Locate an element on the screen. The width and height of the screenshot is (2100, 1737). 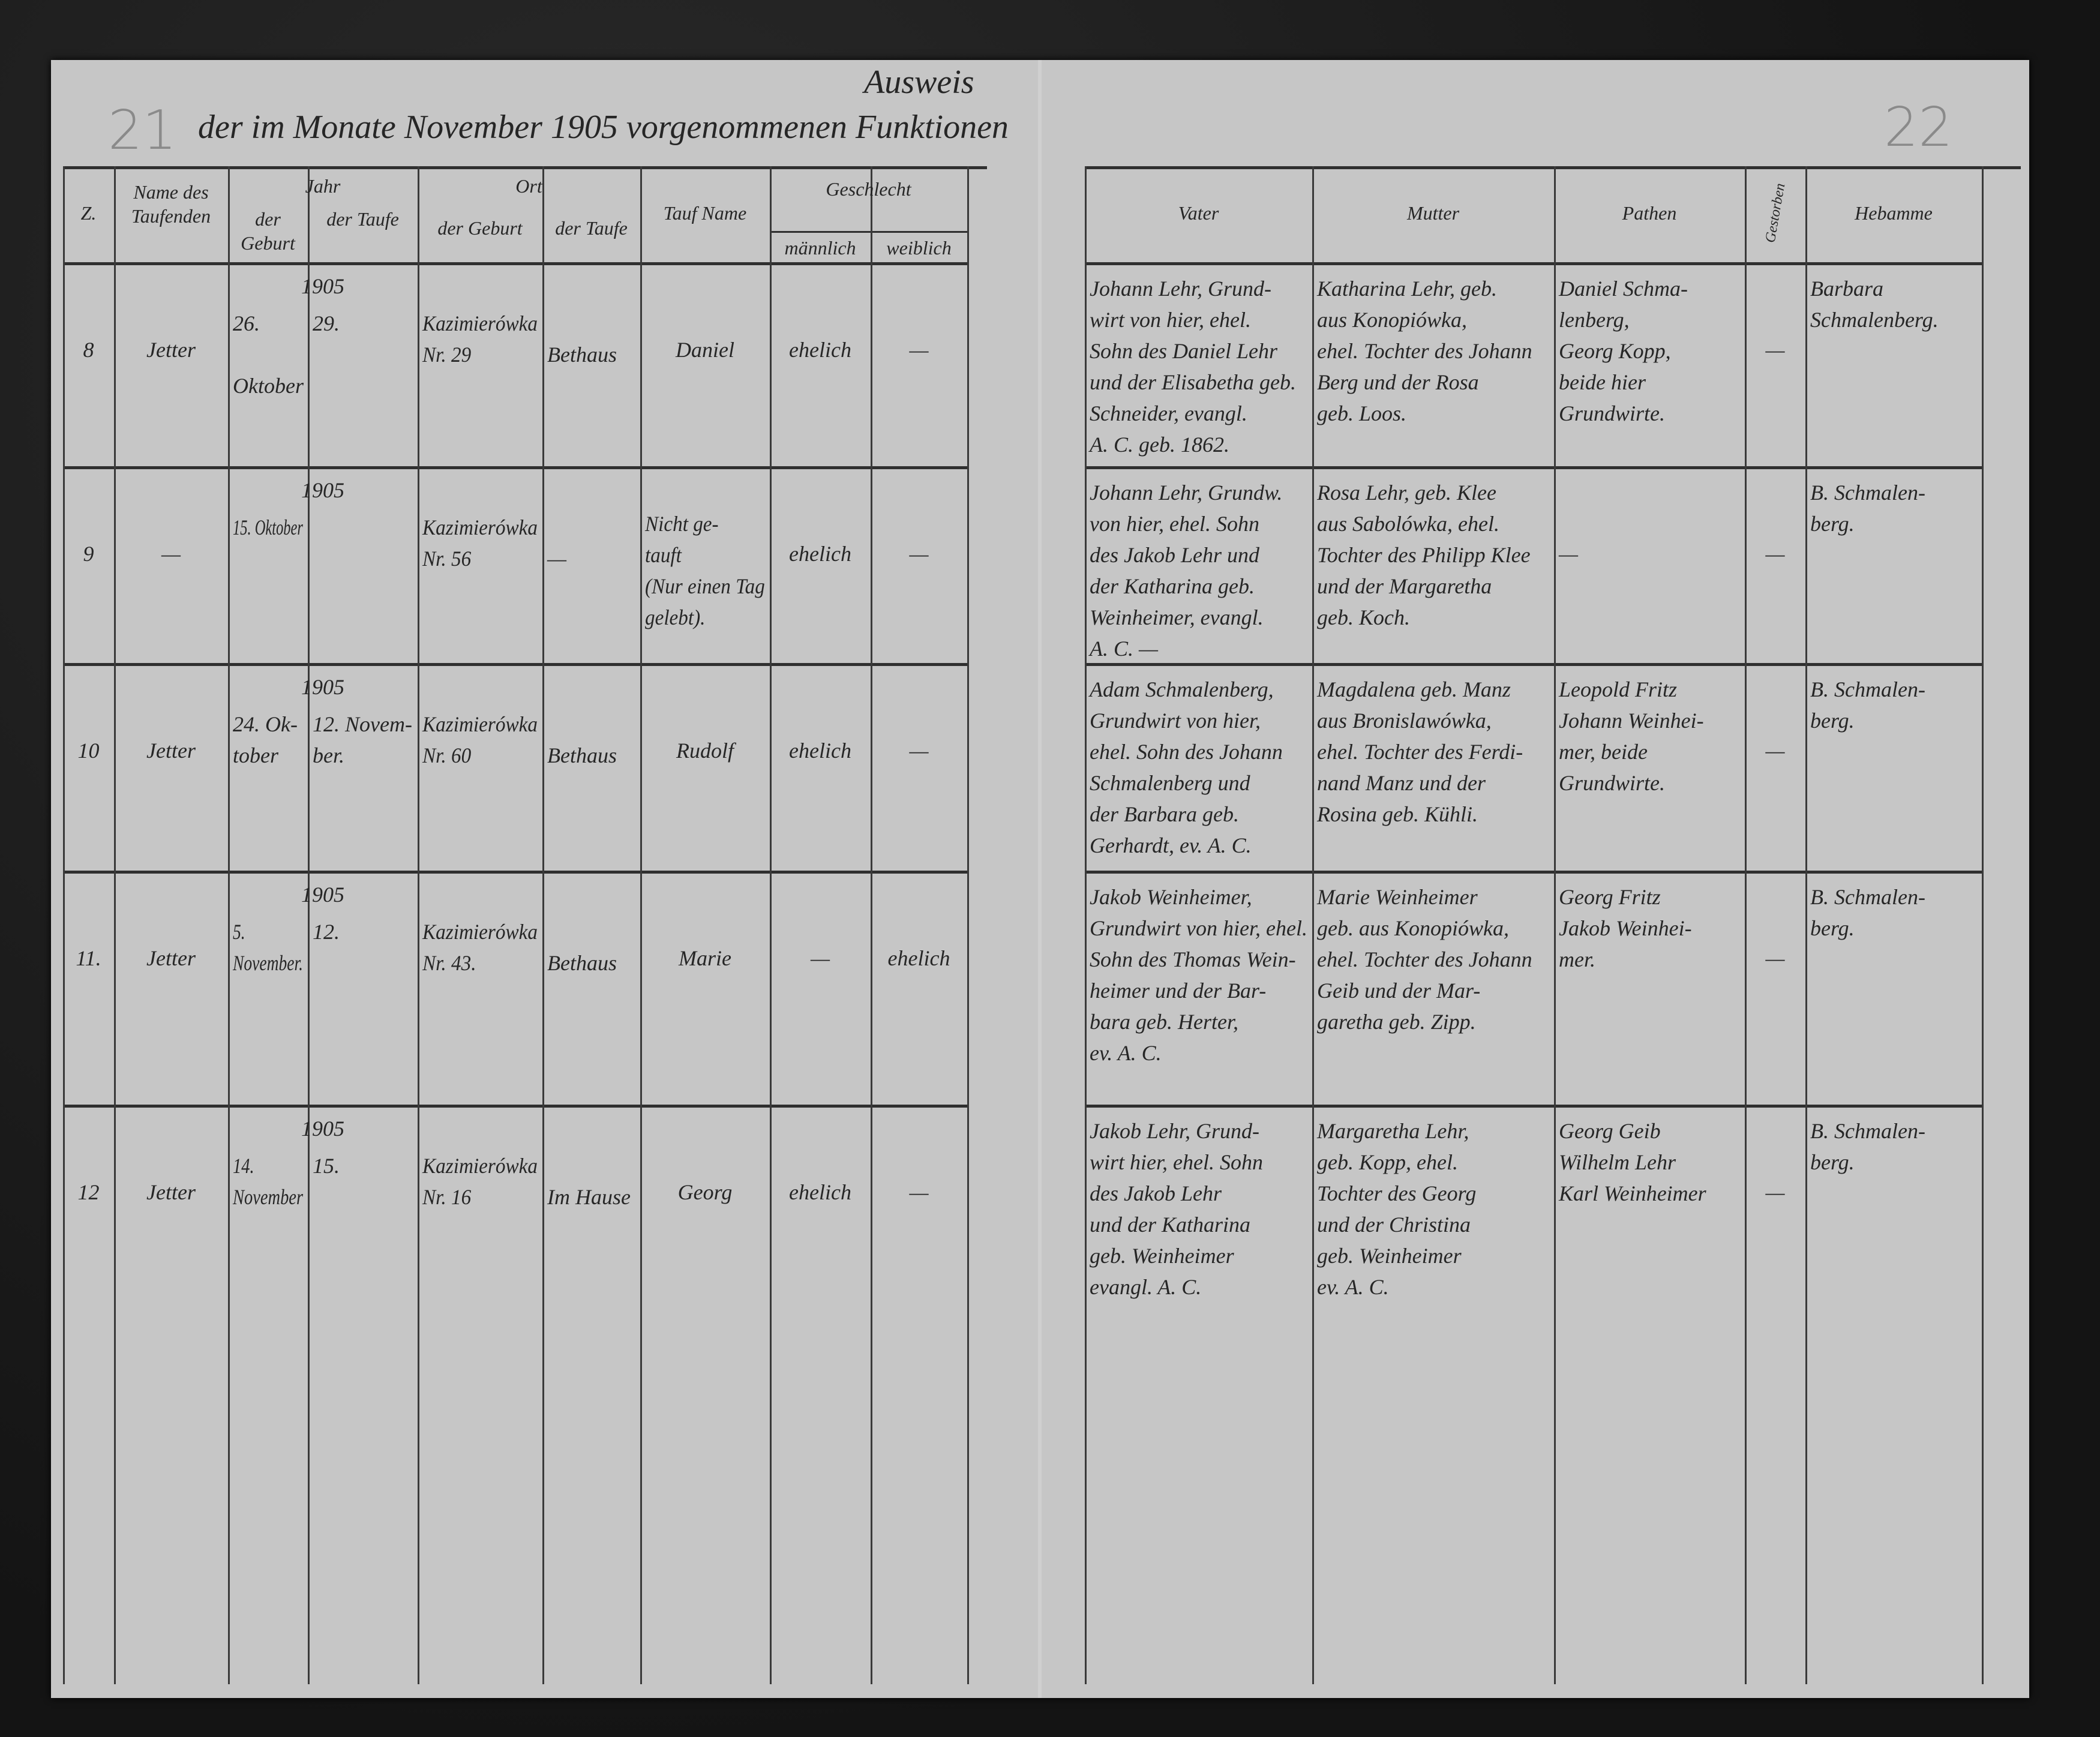
geschlecht-subline is located at coordinates (868, 232).